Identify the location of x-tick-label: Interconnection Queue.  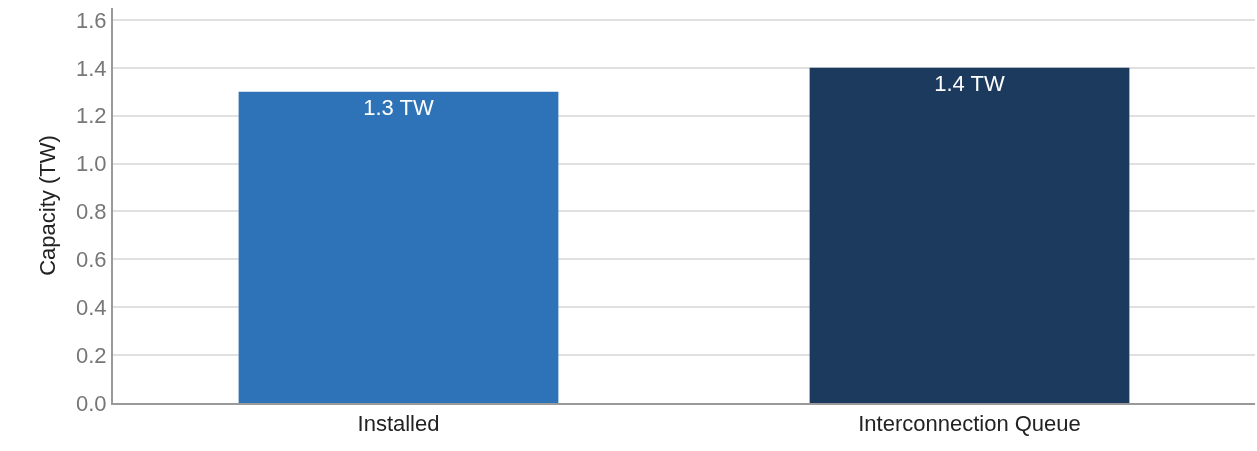
(969, 424).